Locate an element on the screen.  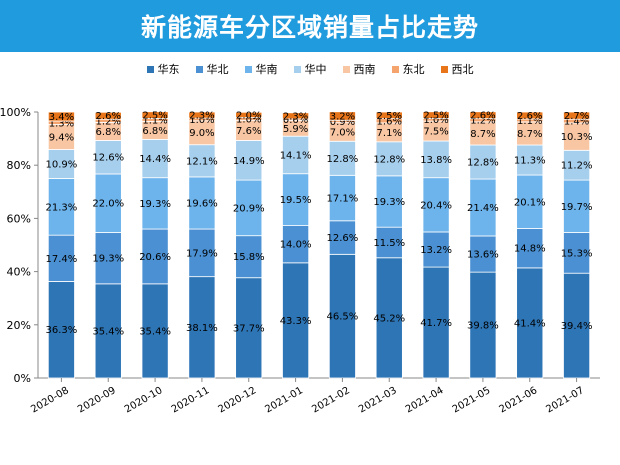
data-label: 14.1% is located at coordinates (296, 155).